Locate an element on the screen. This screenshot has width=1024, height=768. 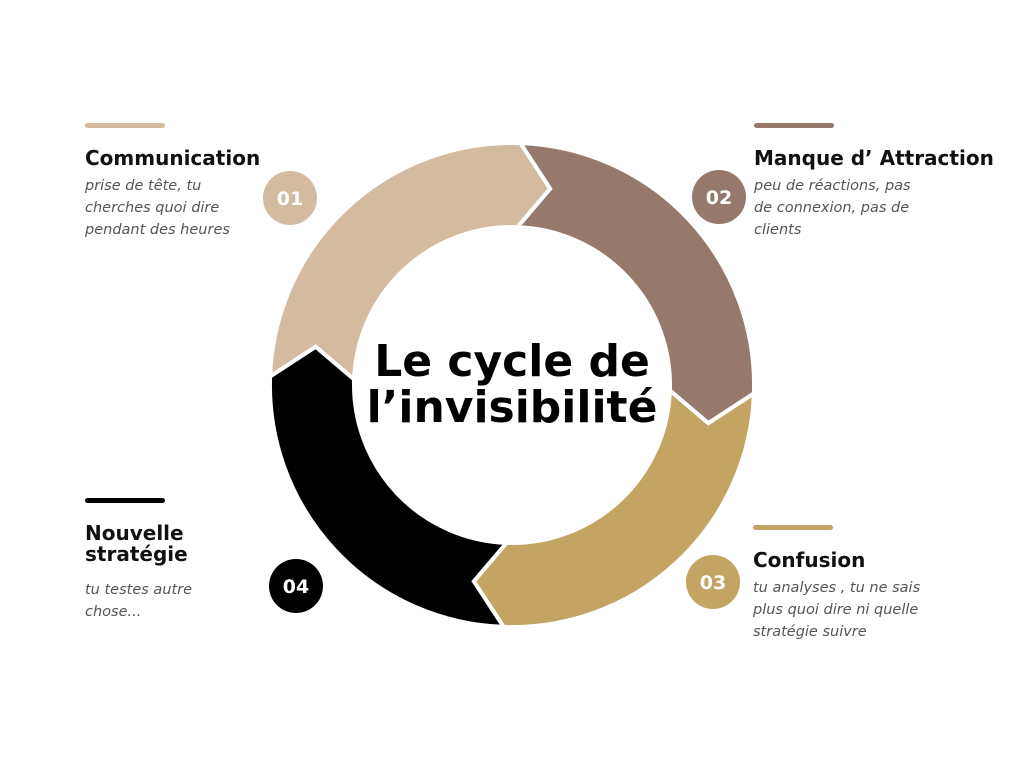
description-line: stratégie suivre is located at coordinates (810, 632).